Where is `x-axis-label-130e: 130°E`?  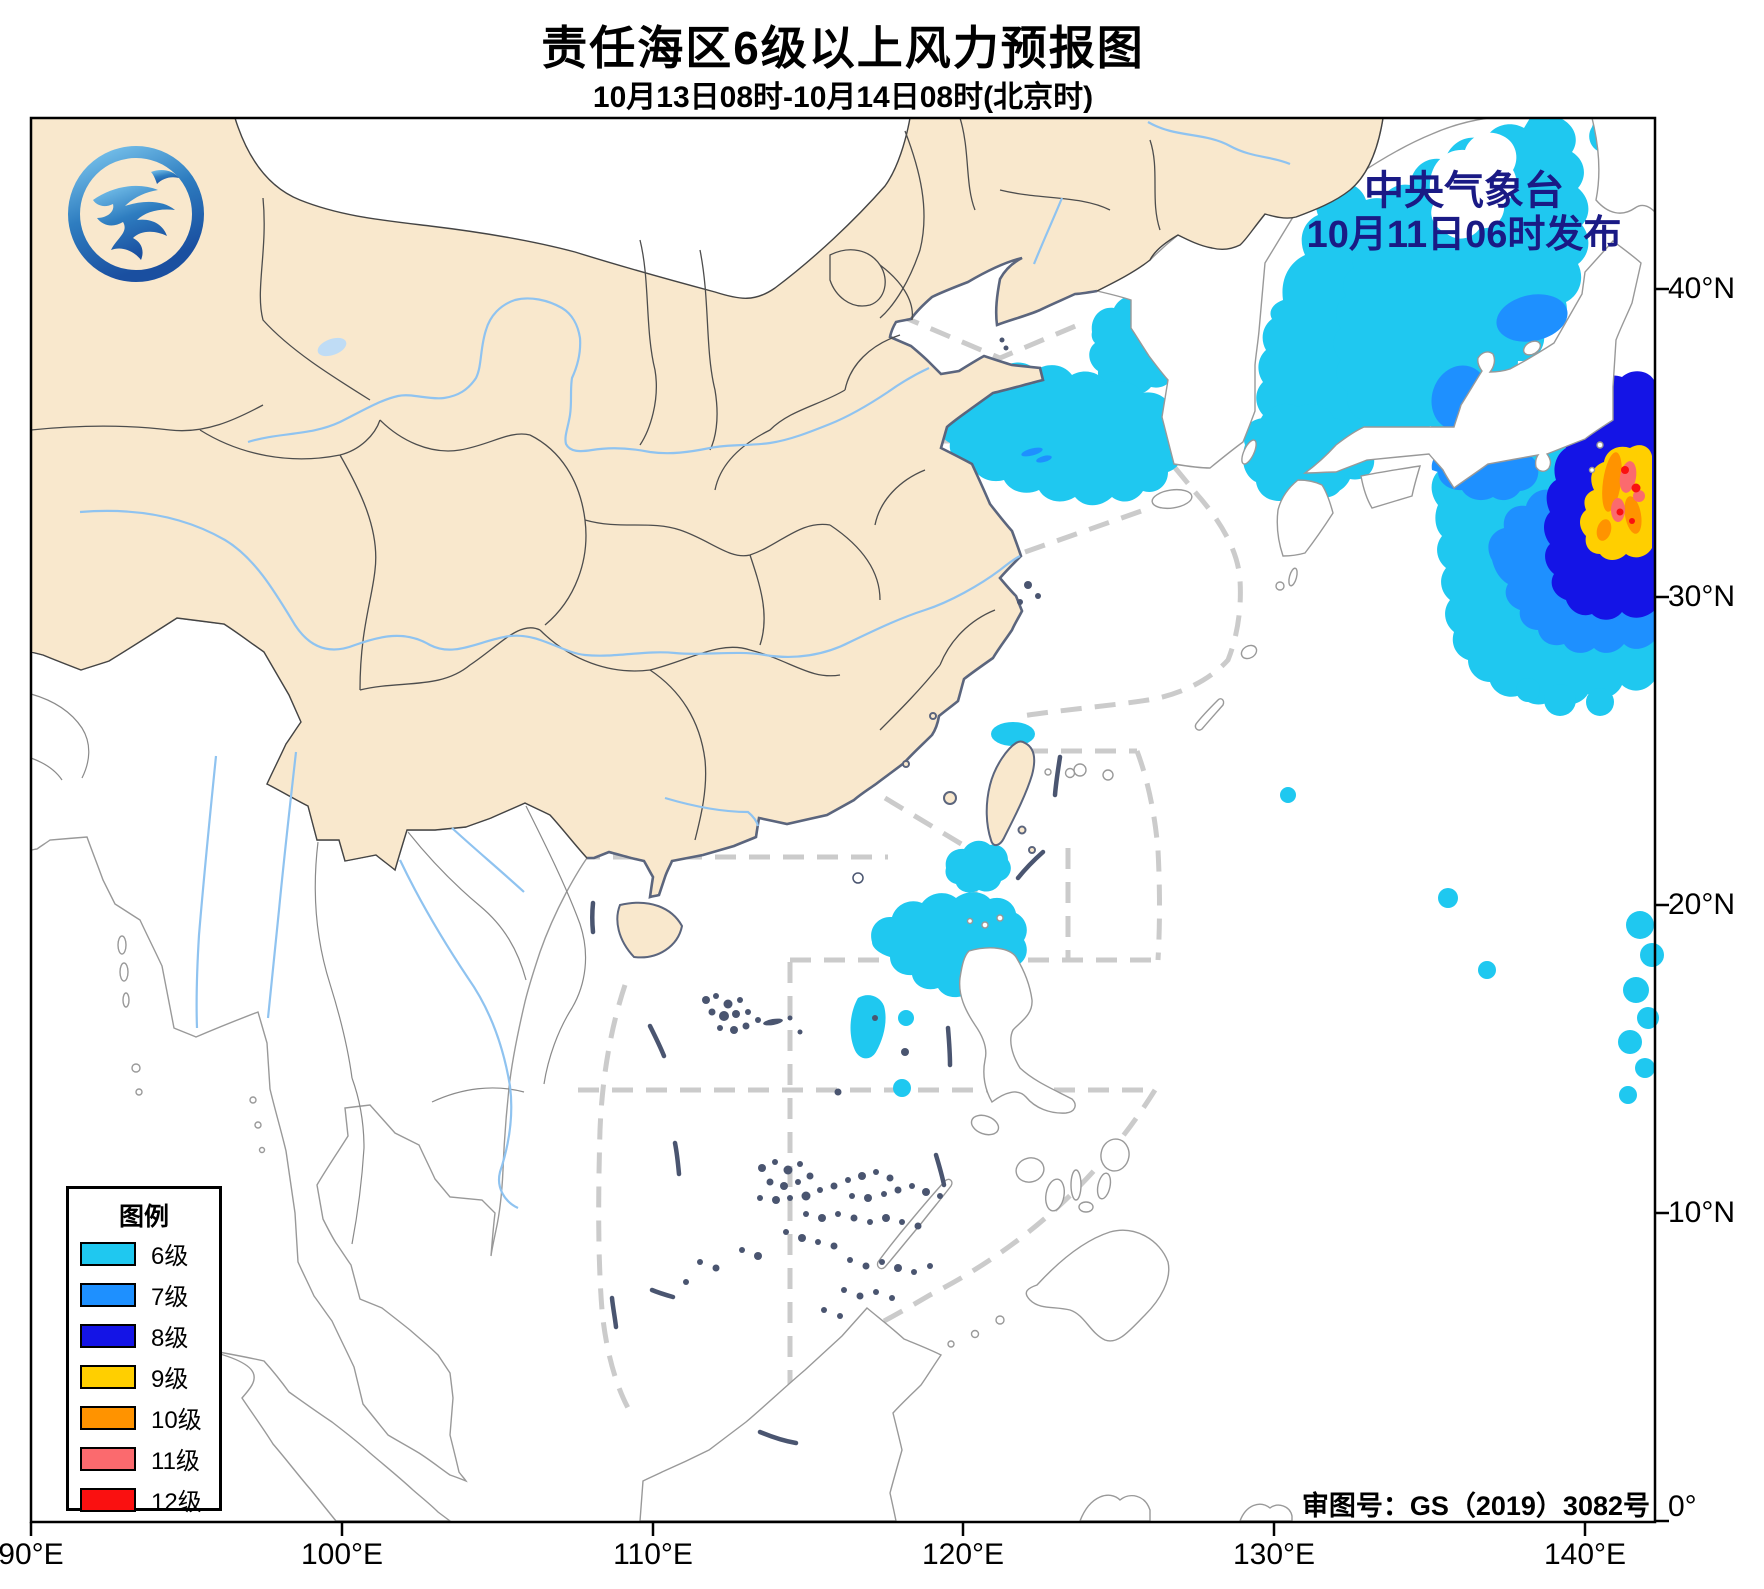 x-axis-label-130e: 130°E is located at coordinates (1274, 1554).